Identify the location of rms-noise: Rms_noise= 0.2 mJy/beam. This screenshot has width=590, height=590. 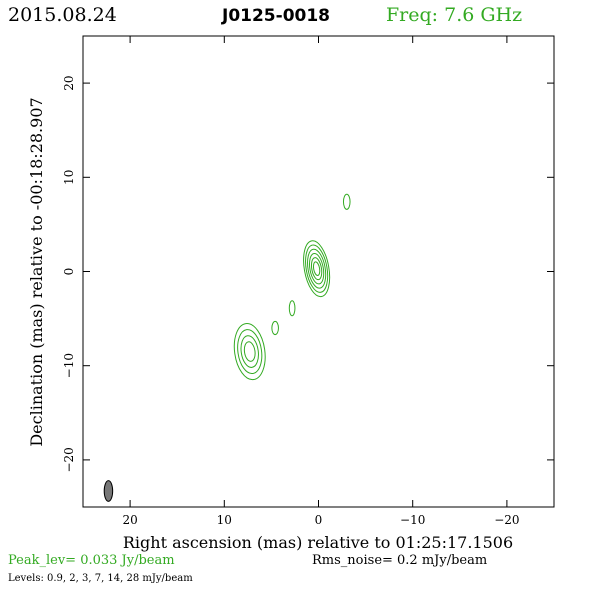
(400, 560).